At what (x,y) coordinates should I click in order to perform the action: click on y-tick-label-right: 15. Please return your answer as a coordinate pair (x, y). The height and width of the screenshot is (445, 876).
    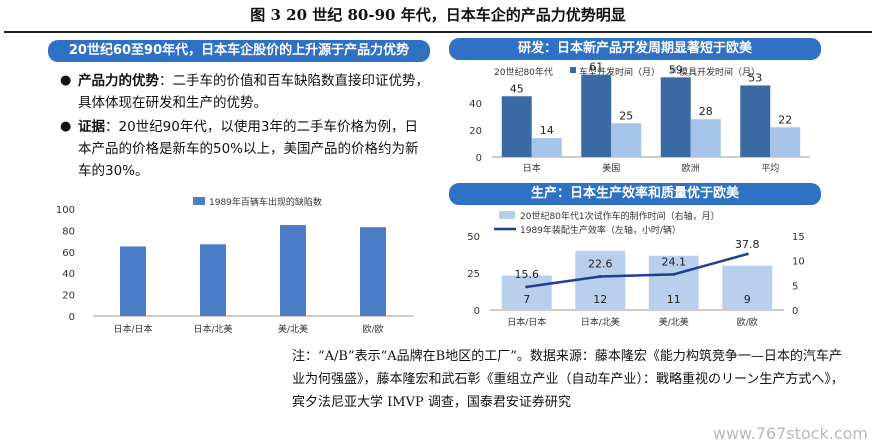
    Looking at the image, I should click on (798, 237).